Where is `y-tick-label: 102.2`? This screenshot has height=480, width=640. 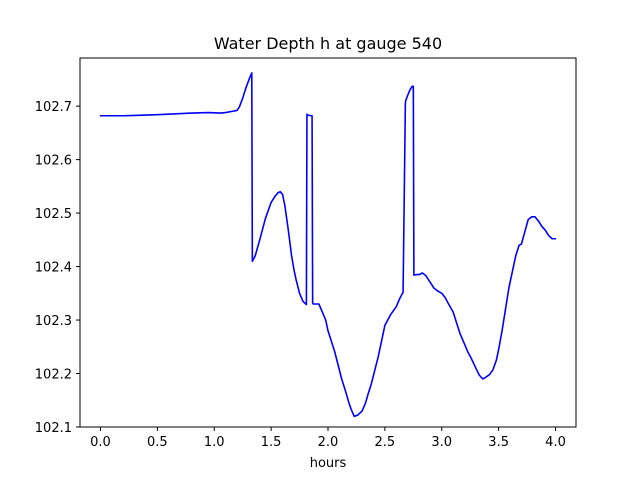 y-tick-label: 102.2 is located at coordinates (53, 375).